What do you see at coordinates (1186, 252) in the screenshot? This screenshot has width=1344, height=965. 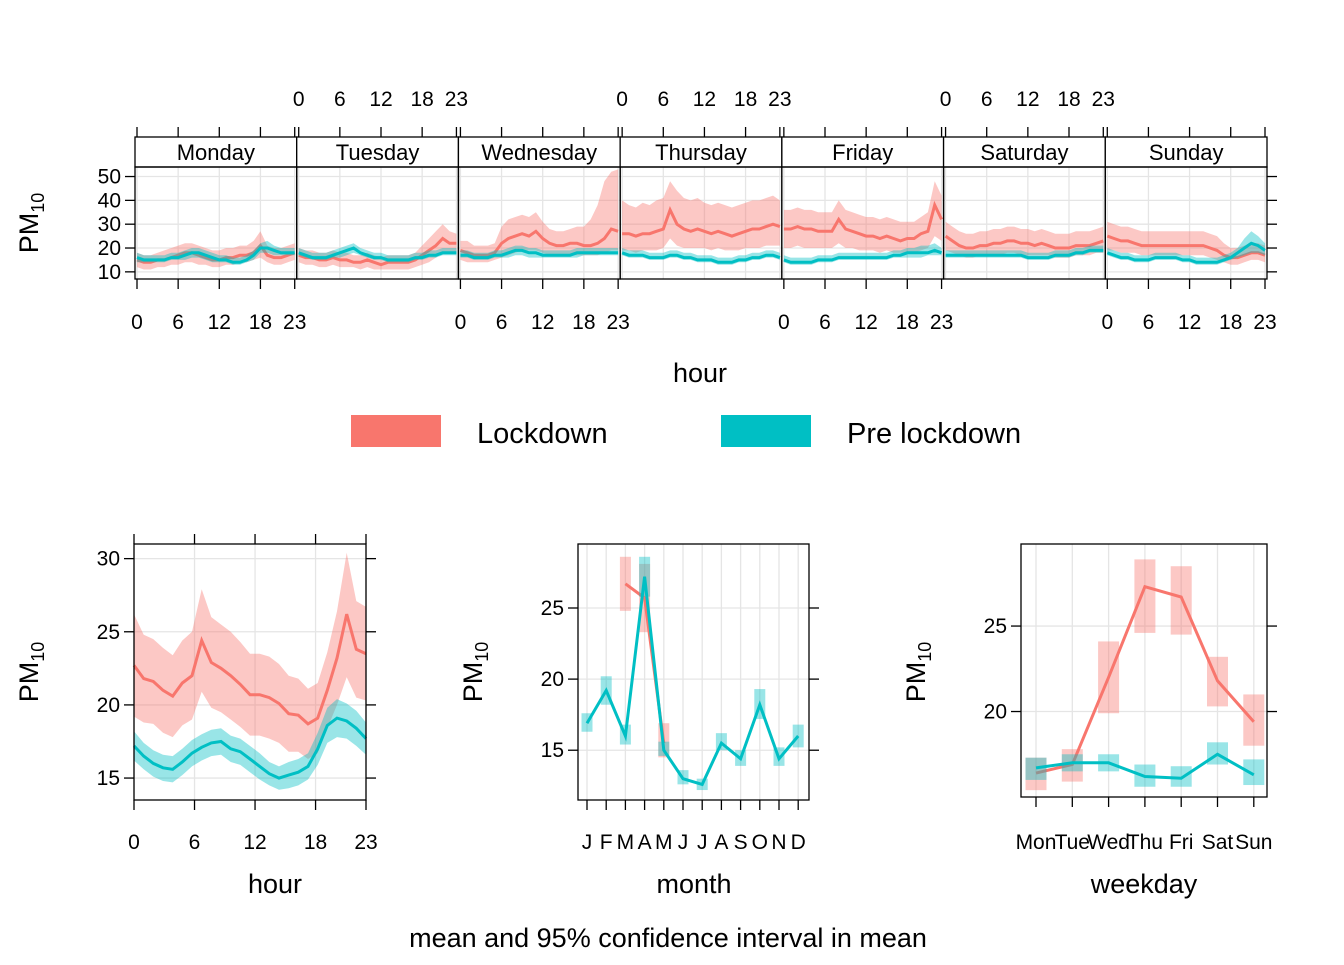 I see `line-pre-lockdown-sunday` at bounding box center [1186, 252].